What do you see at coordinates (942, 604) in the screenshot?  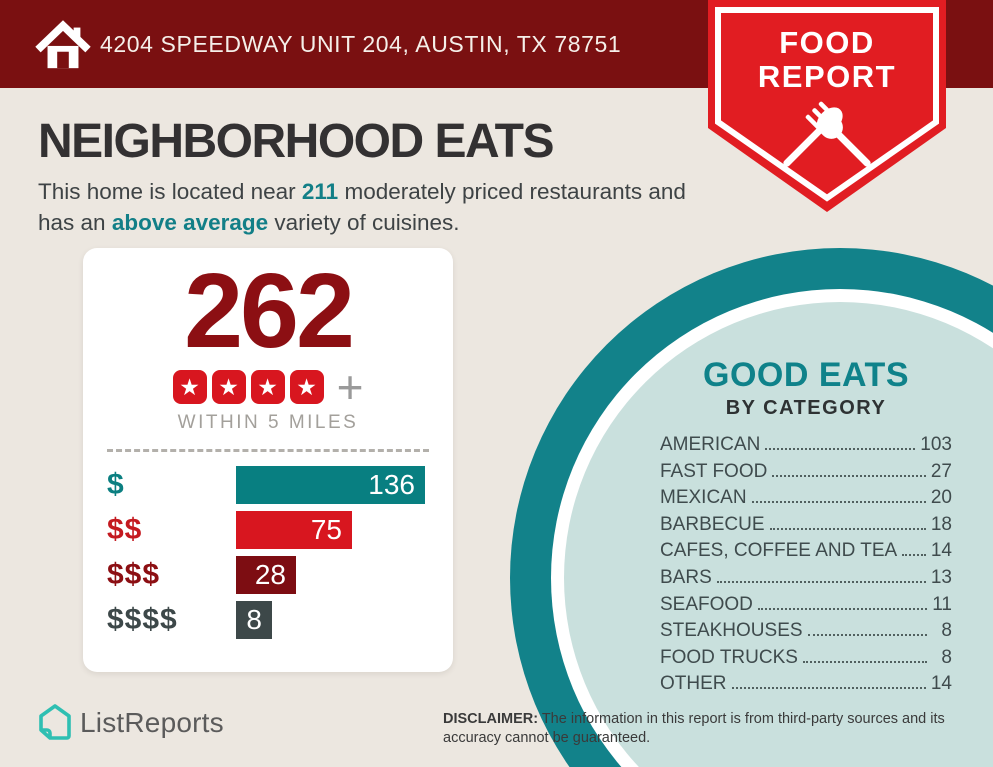 I see `category-value: 11` at bounding box center [942, 604].